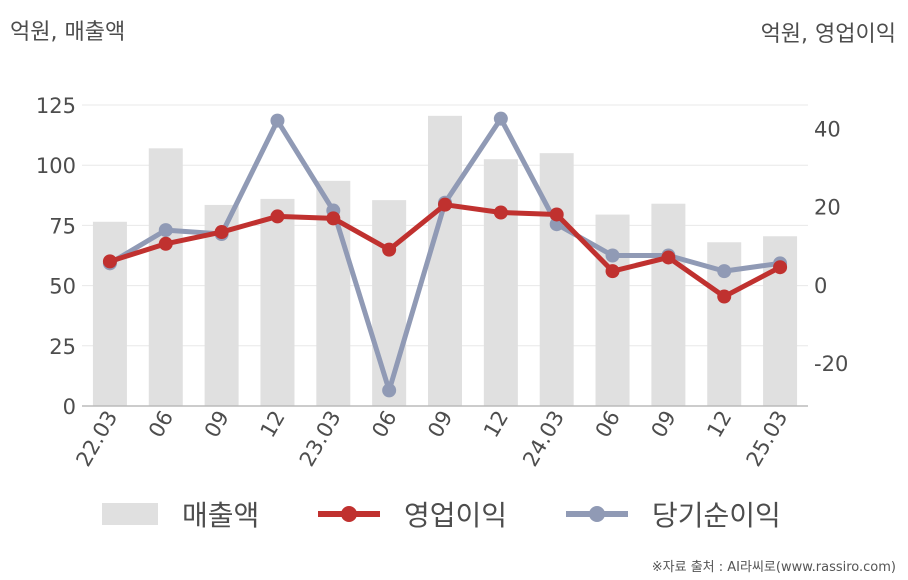 The image size is (908, 580). What do you see at coordinates (455, 515) in the screenshot?
I see `legend-label-operating-profit: 영업이익` at bounding box center [455, 515].